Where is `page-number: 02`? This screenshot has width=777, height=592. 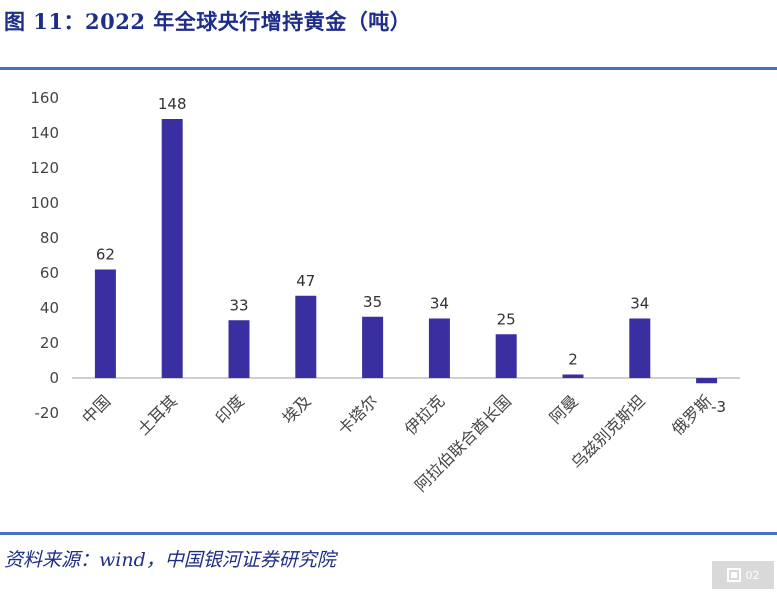 page-number: 02 is located at coordinates (752, 575).